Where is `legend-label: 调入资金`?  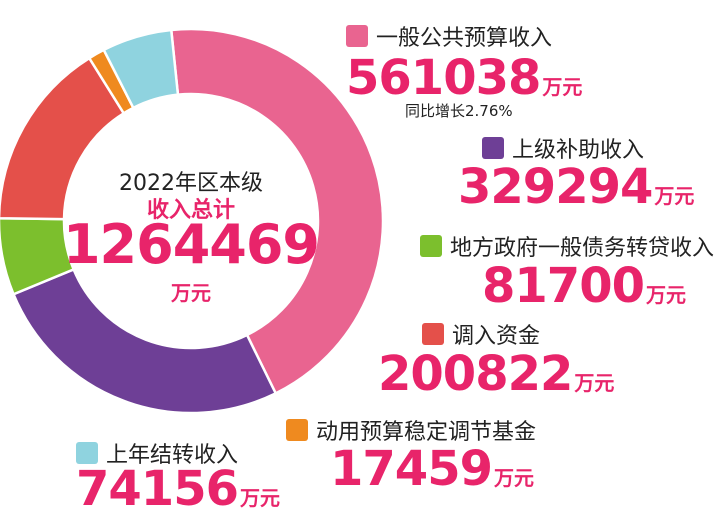 legend-label: 调入资金 is located at coordinates (496, 336).